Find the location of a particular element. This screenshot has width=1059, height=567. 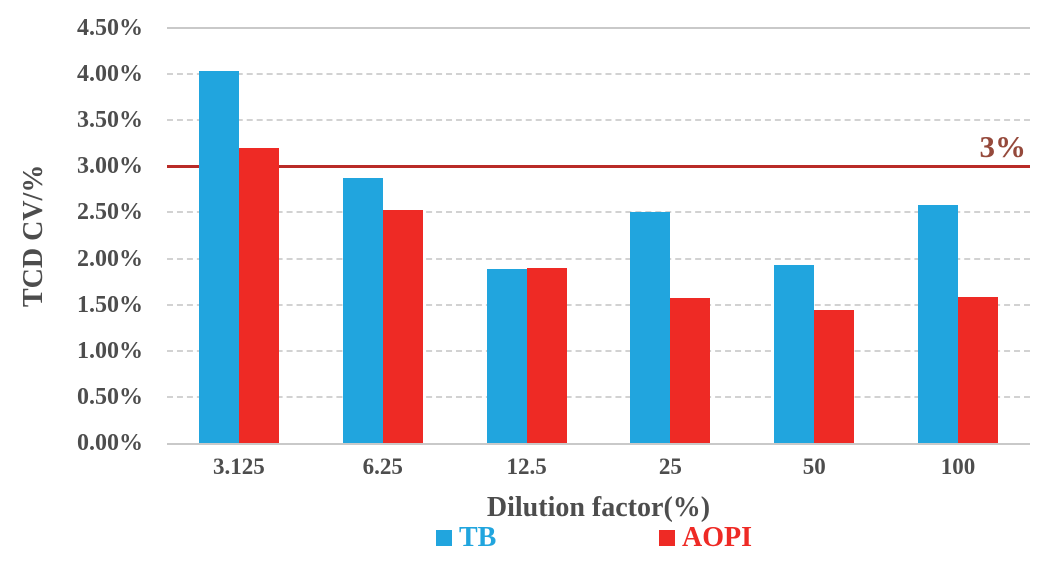

bar-tb-3.125 is located at coordinates (218, 257).